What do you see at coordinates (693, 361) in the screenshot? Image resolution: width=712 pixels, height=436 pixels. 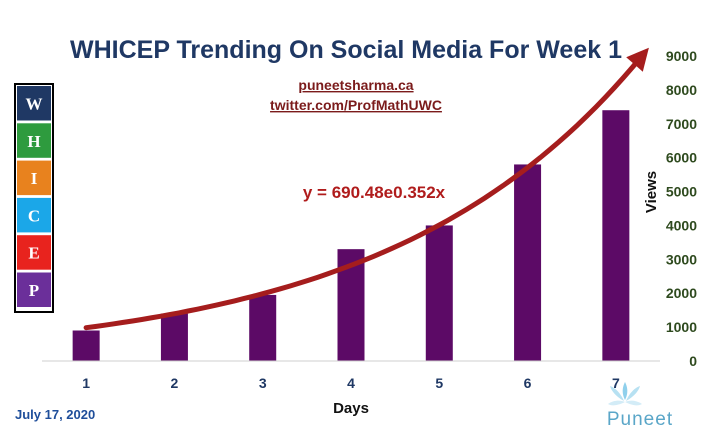 I see `y-tick-label: 0` at bounding box center [693, 361].